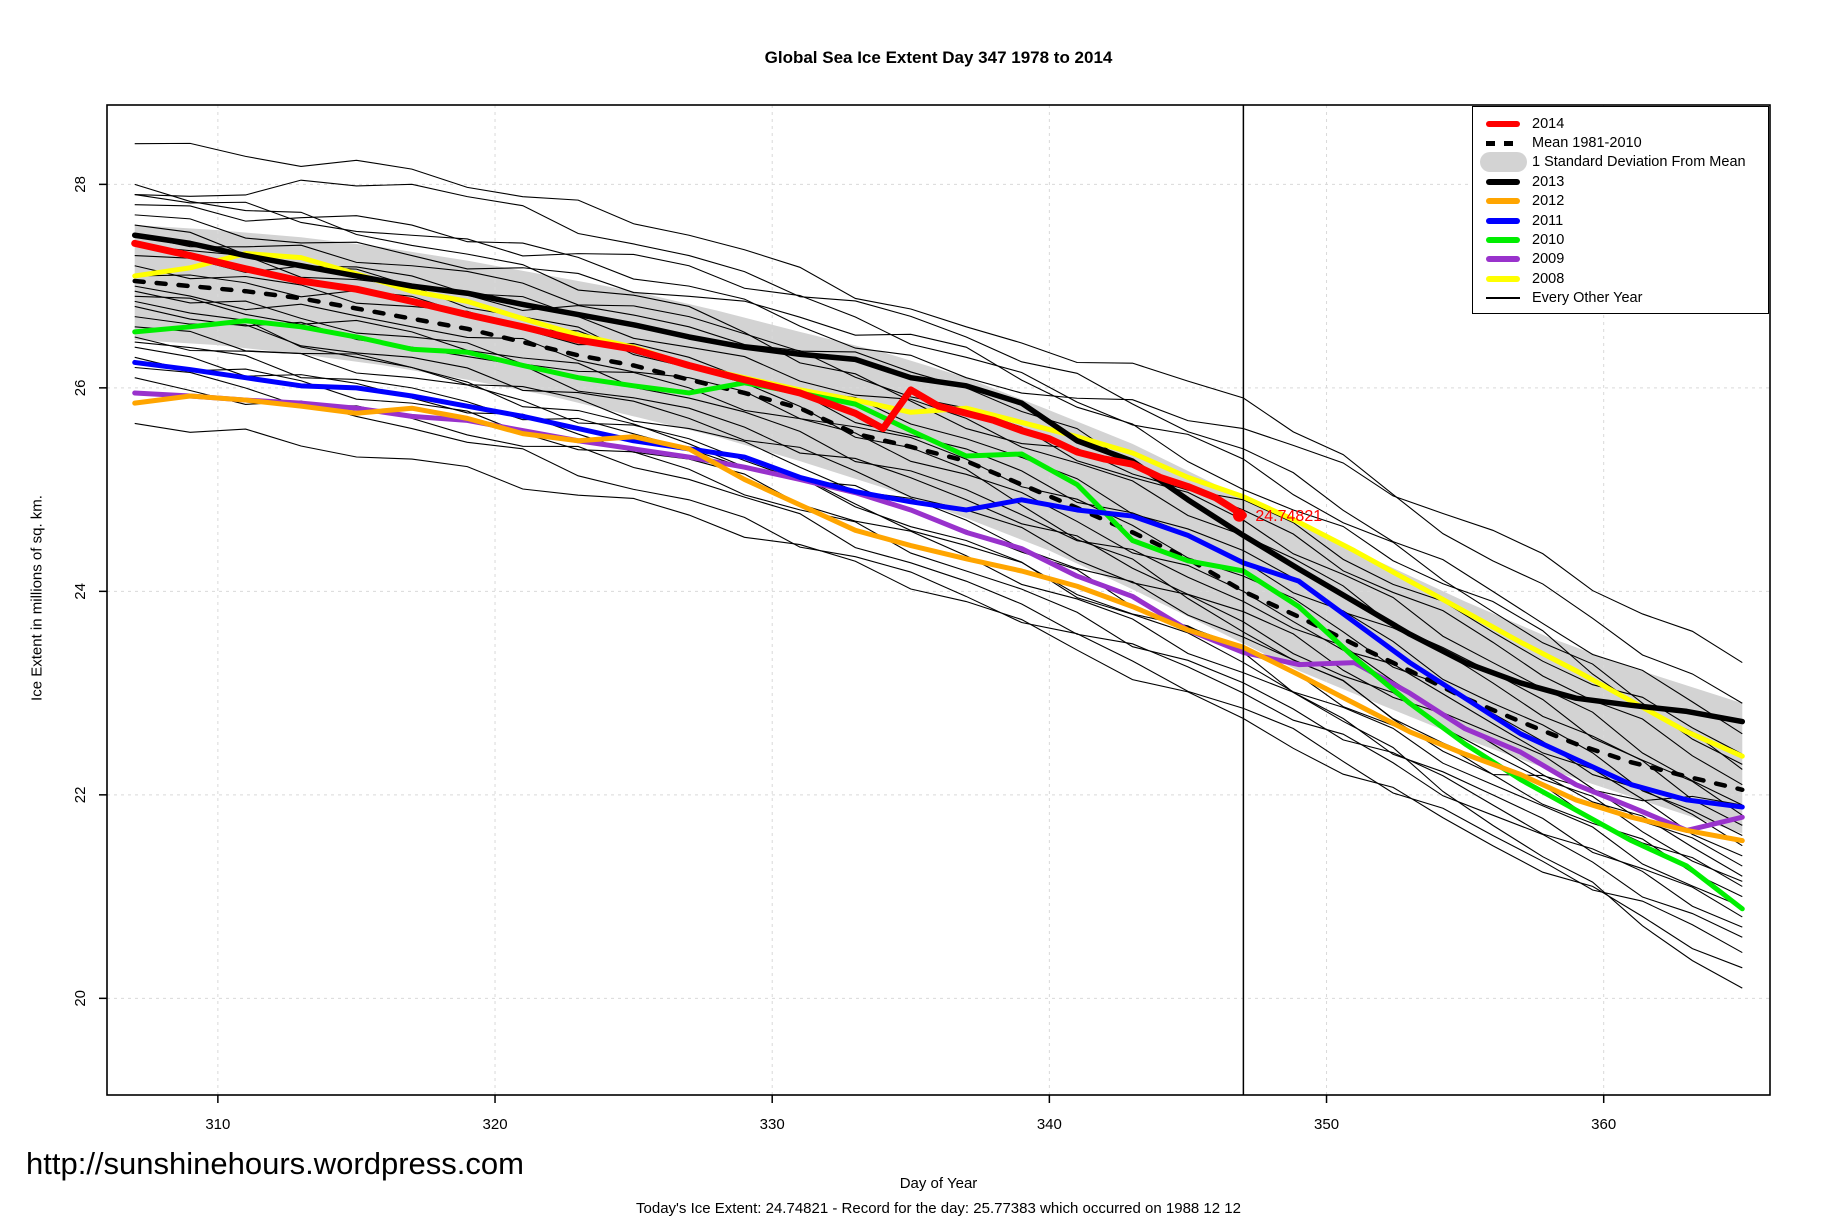 Image resolution: width=1836 pixels, height=1223 pixels. I want to click on legend-item-2008: 2008, so click(1623, 278).